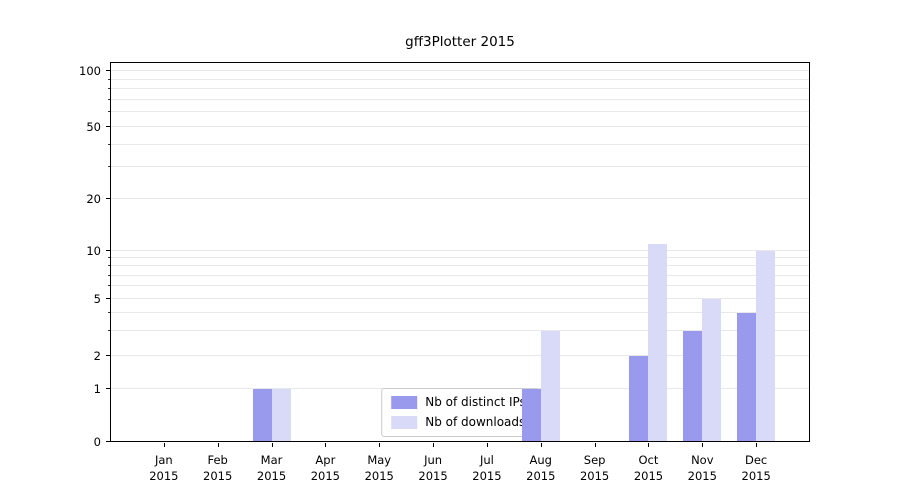 The image size is (900, 500). I want to click on x-tick-mark-jan, so click(164, 445).